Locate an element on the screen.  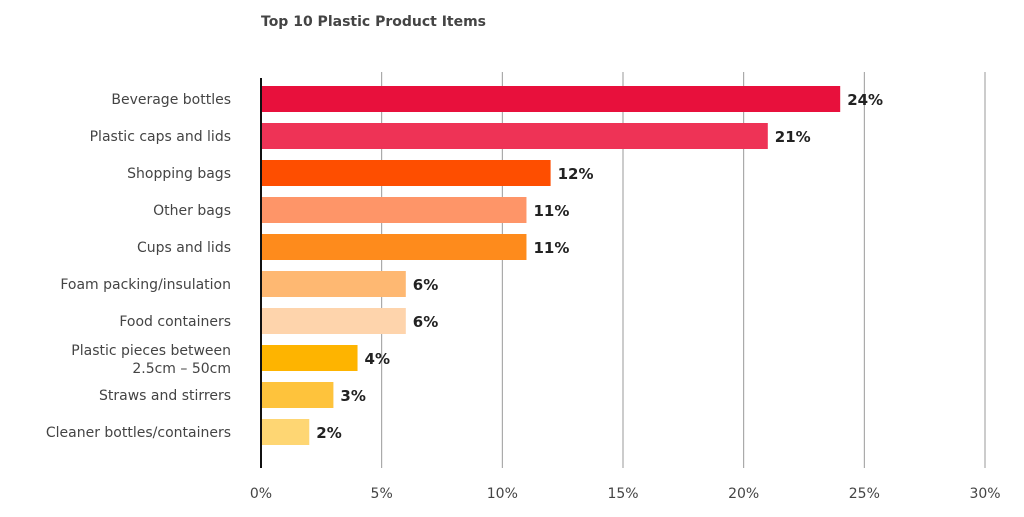
category-label: Plastic caps and lids is located at coordinates (160, 137).